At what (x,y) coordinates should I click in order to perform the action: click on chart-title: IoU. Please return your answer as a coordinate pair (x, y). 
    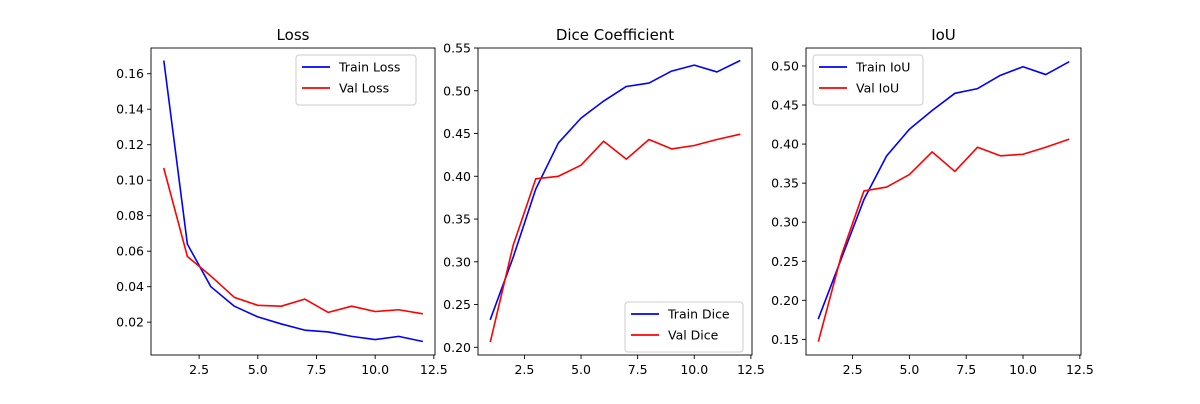
    Looking at the image, I should click on (943, 35).